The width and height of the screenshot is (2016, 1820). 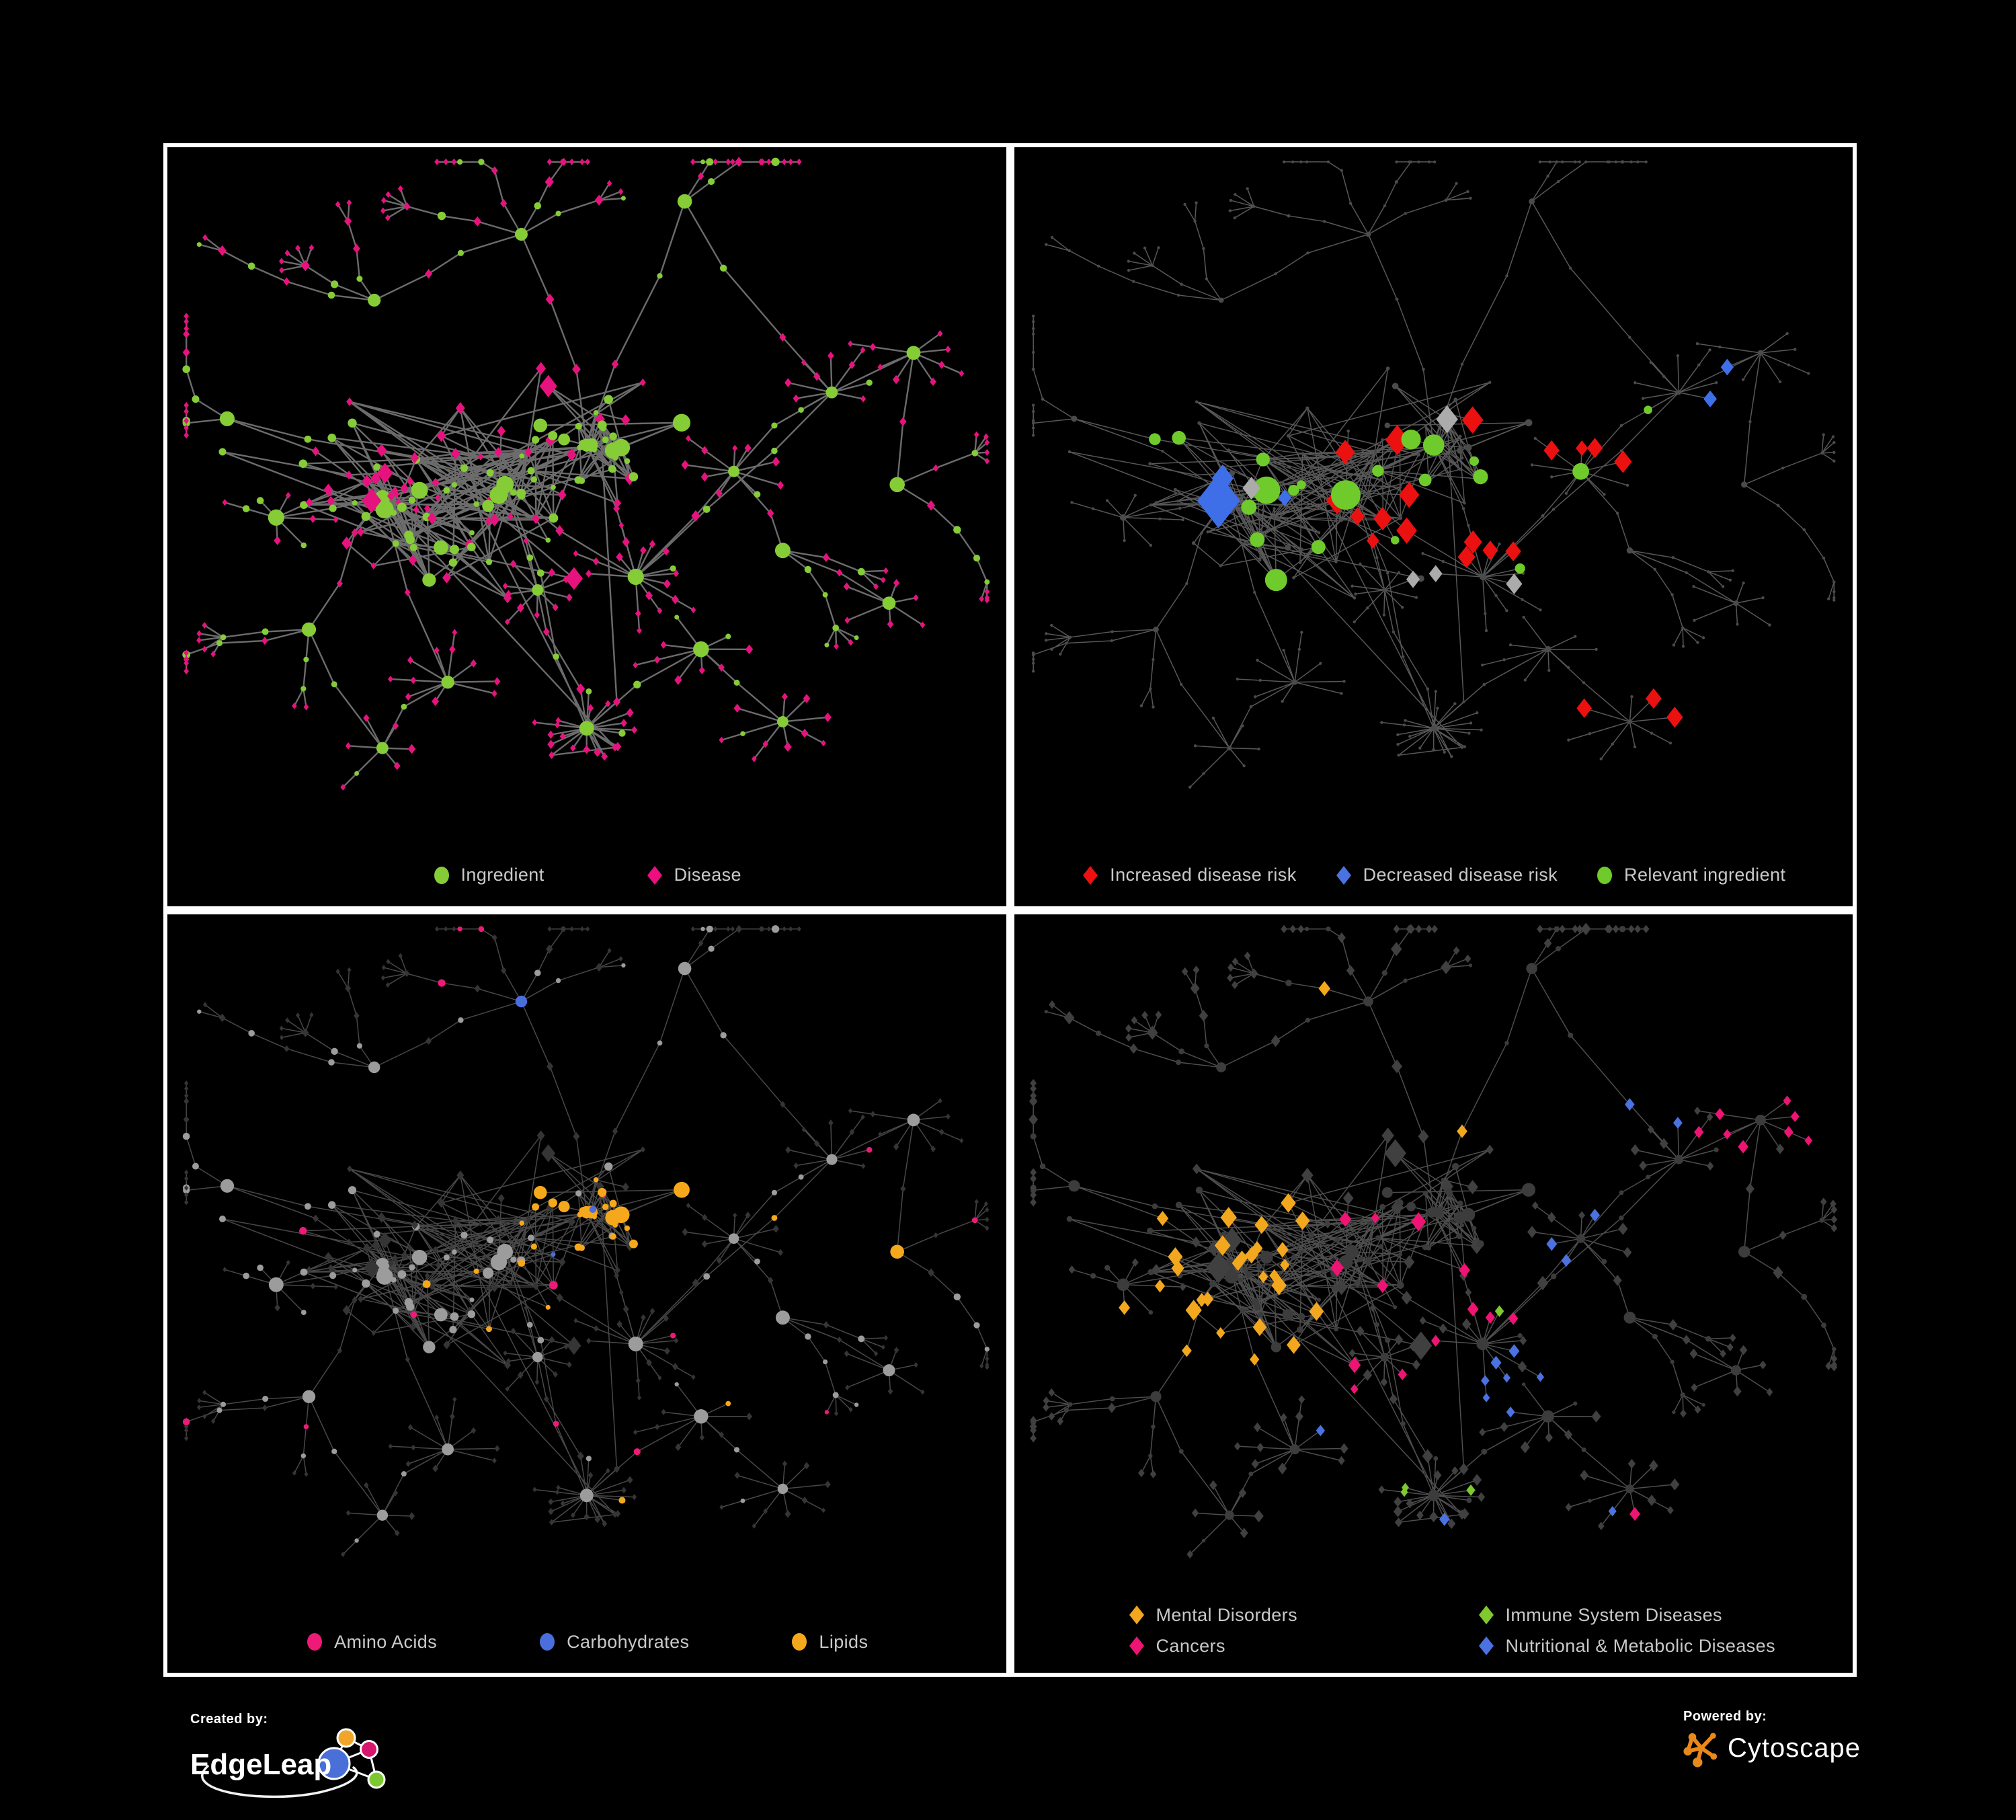 I want to click on legend-item-relevant-ingredient: Relevant ingredient, so click(x=1690, y=875).